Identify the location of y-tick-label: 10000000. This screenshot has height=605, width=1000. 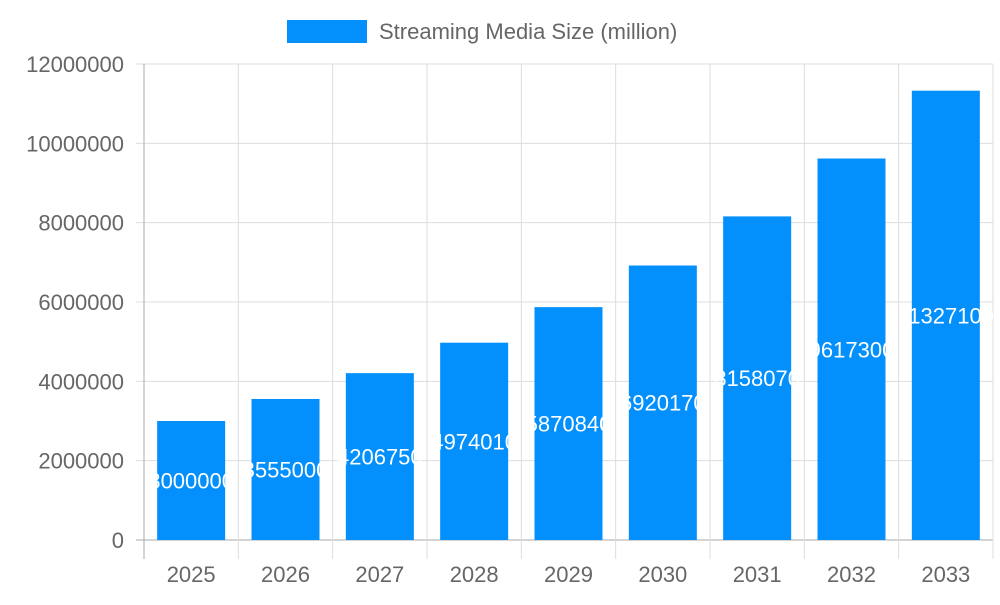
(75, 143).